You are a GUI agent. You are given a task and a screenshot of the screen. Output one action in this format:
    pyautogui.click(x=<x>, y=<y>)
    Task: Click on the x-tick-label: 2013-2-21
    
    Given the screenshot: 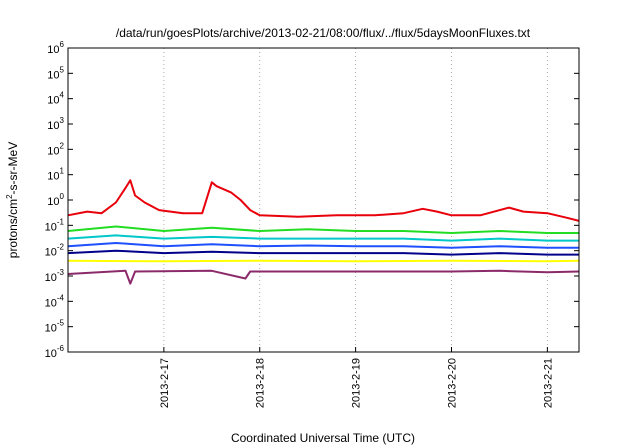 What is the action you would take?
    pyautogui.click(x=548, y=383)
    